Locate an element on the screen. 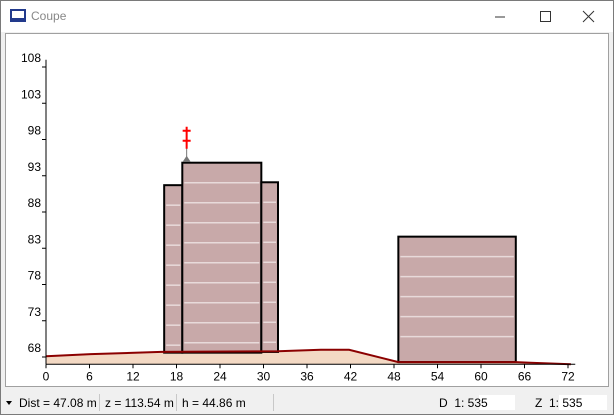  z-box is located at coordinates (583, 402).